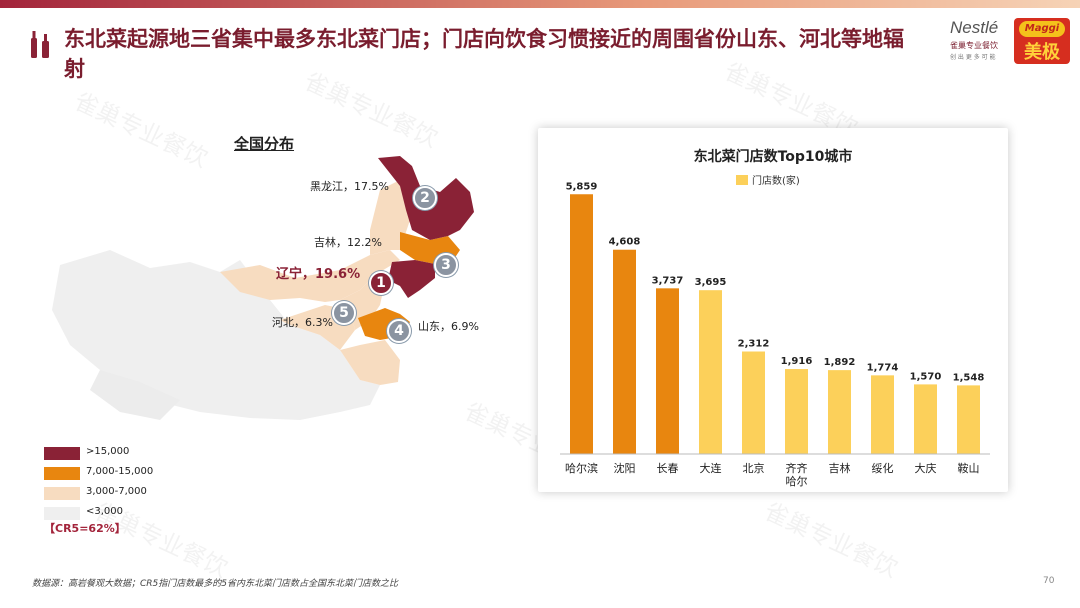 This screenshot has width=1080, height=608. I want to click on maggi-wordmark: Maggi, so click(1042, 29).